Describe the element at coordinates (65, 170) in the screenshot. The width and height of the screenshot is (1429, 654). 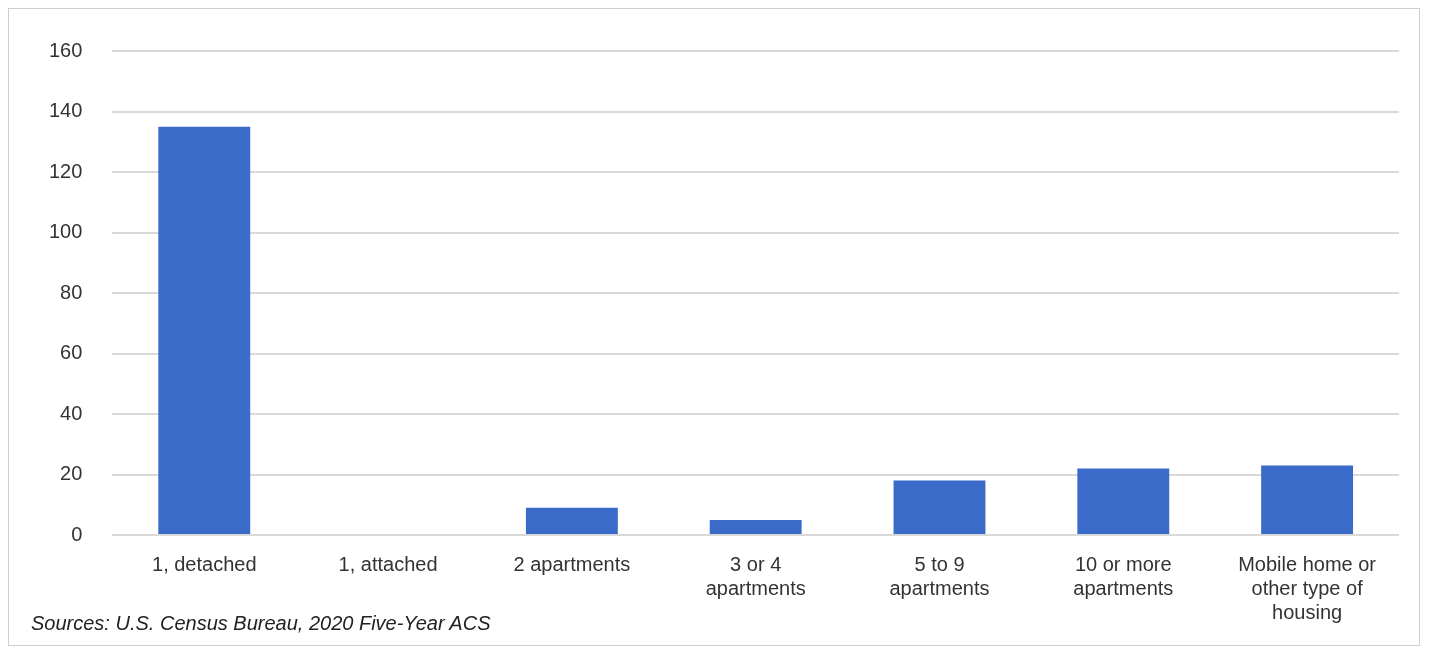
I see `y-tick-label: 120` at that location.